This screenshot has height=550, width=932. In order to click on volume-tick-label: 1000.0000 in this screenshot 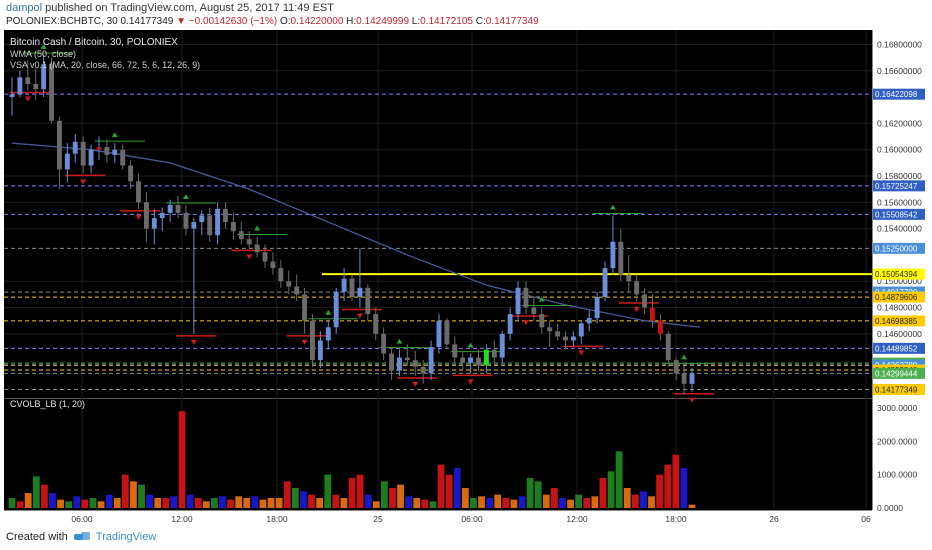, I will do `click(897, 475)`.